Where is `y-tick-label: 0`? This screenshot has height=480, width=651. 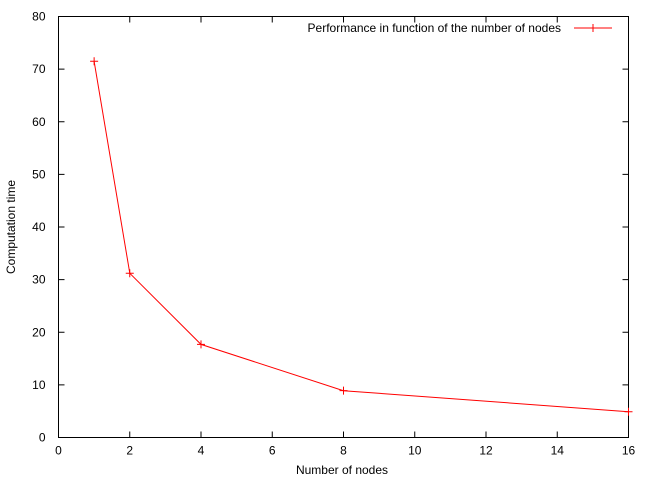
y-tick-label: 0 is located at coordinates (42, 438).